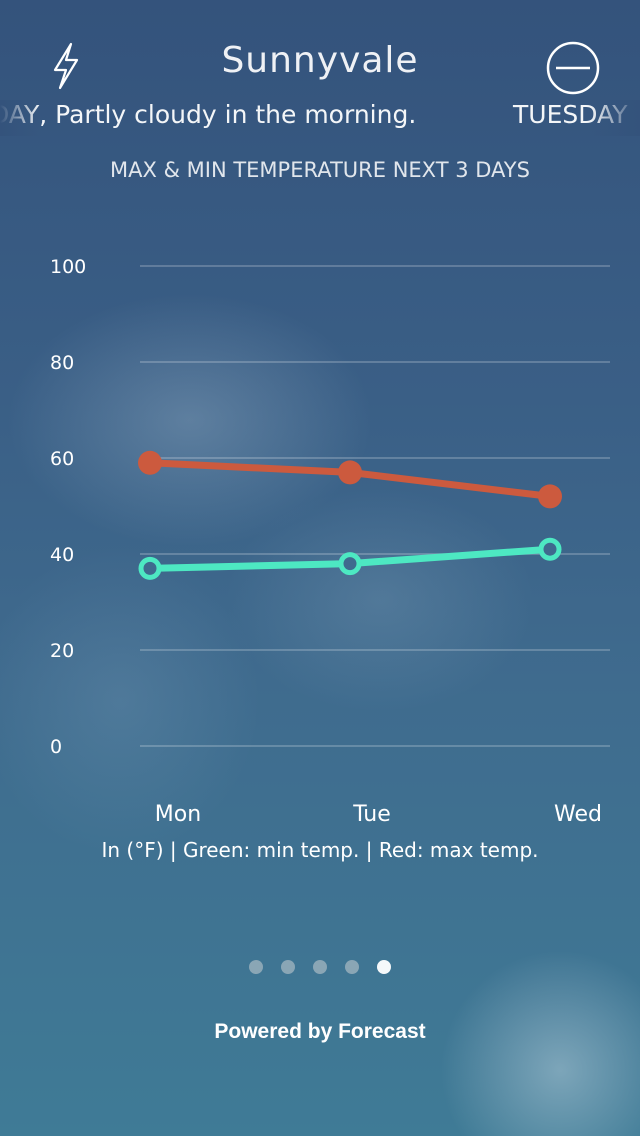  I want to click on y-tick-label: 0, so click(56, 747).